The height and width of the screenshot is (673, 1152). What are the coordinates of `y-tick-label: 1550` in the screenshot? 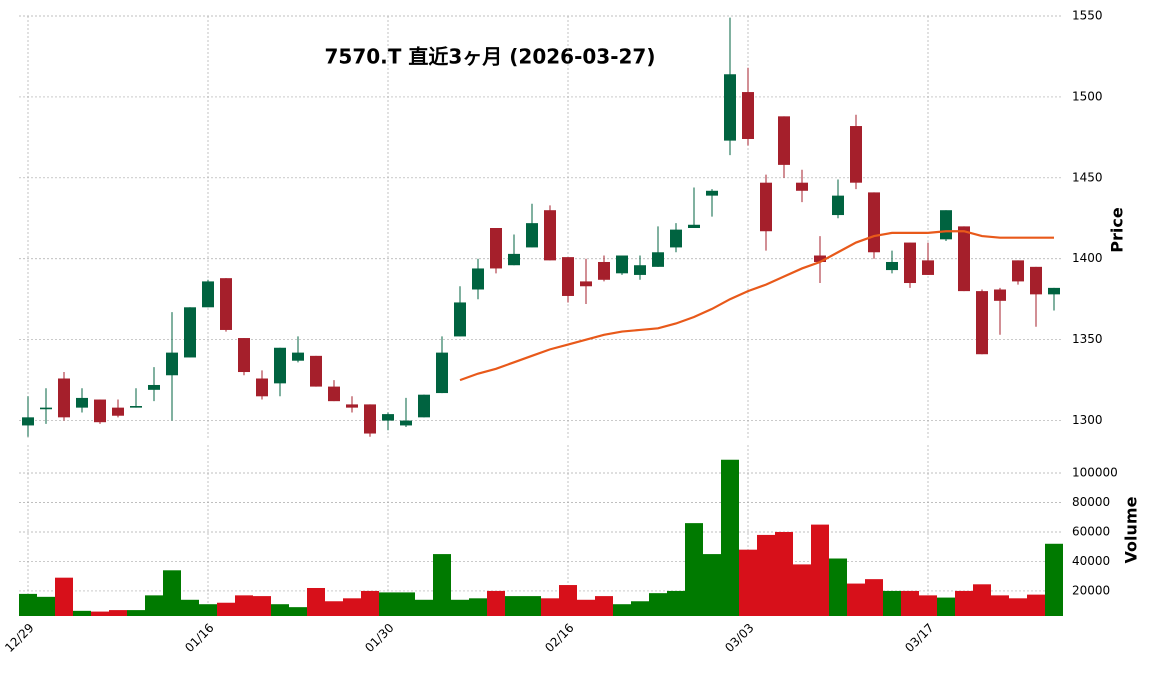 It's located at (1087, 16).